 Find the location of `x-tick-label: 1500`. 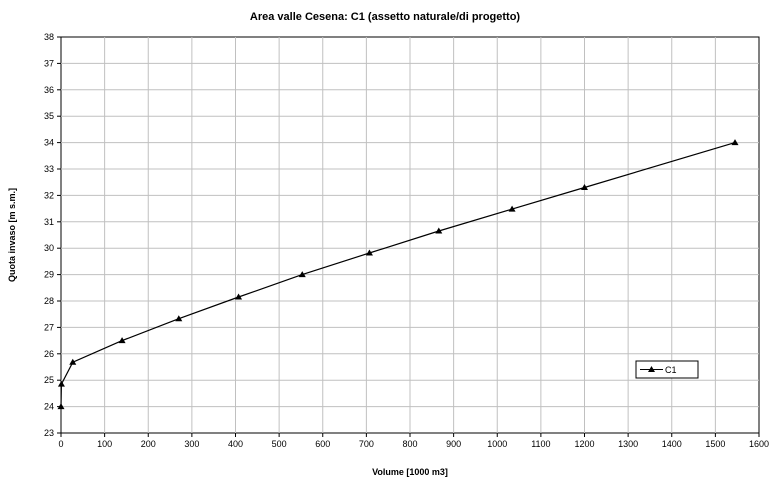

x-tick-label: 1500 is located at coordinates (715, 444).